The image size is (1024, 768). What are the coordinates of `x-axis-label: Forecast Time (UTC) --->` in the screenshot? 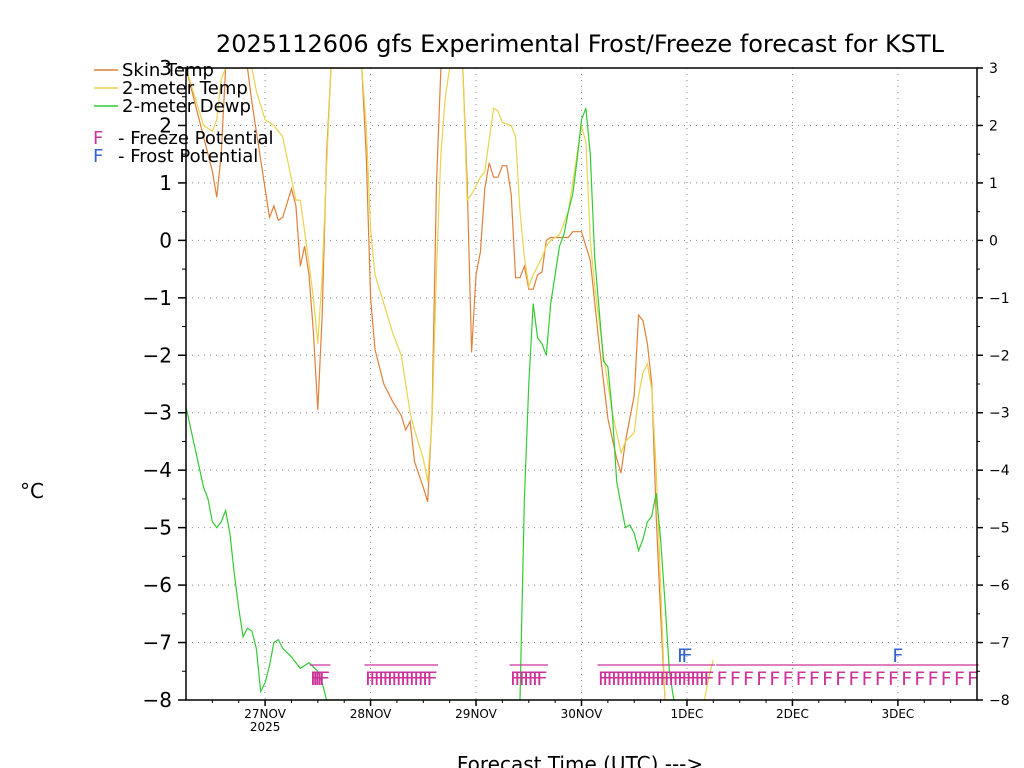 It's located at (580, 760).